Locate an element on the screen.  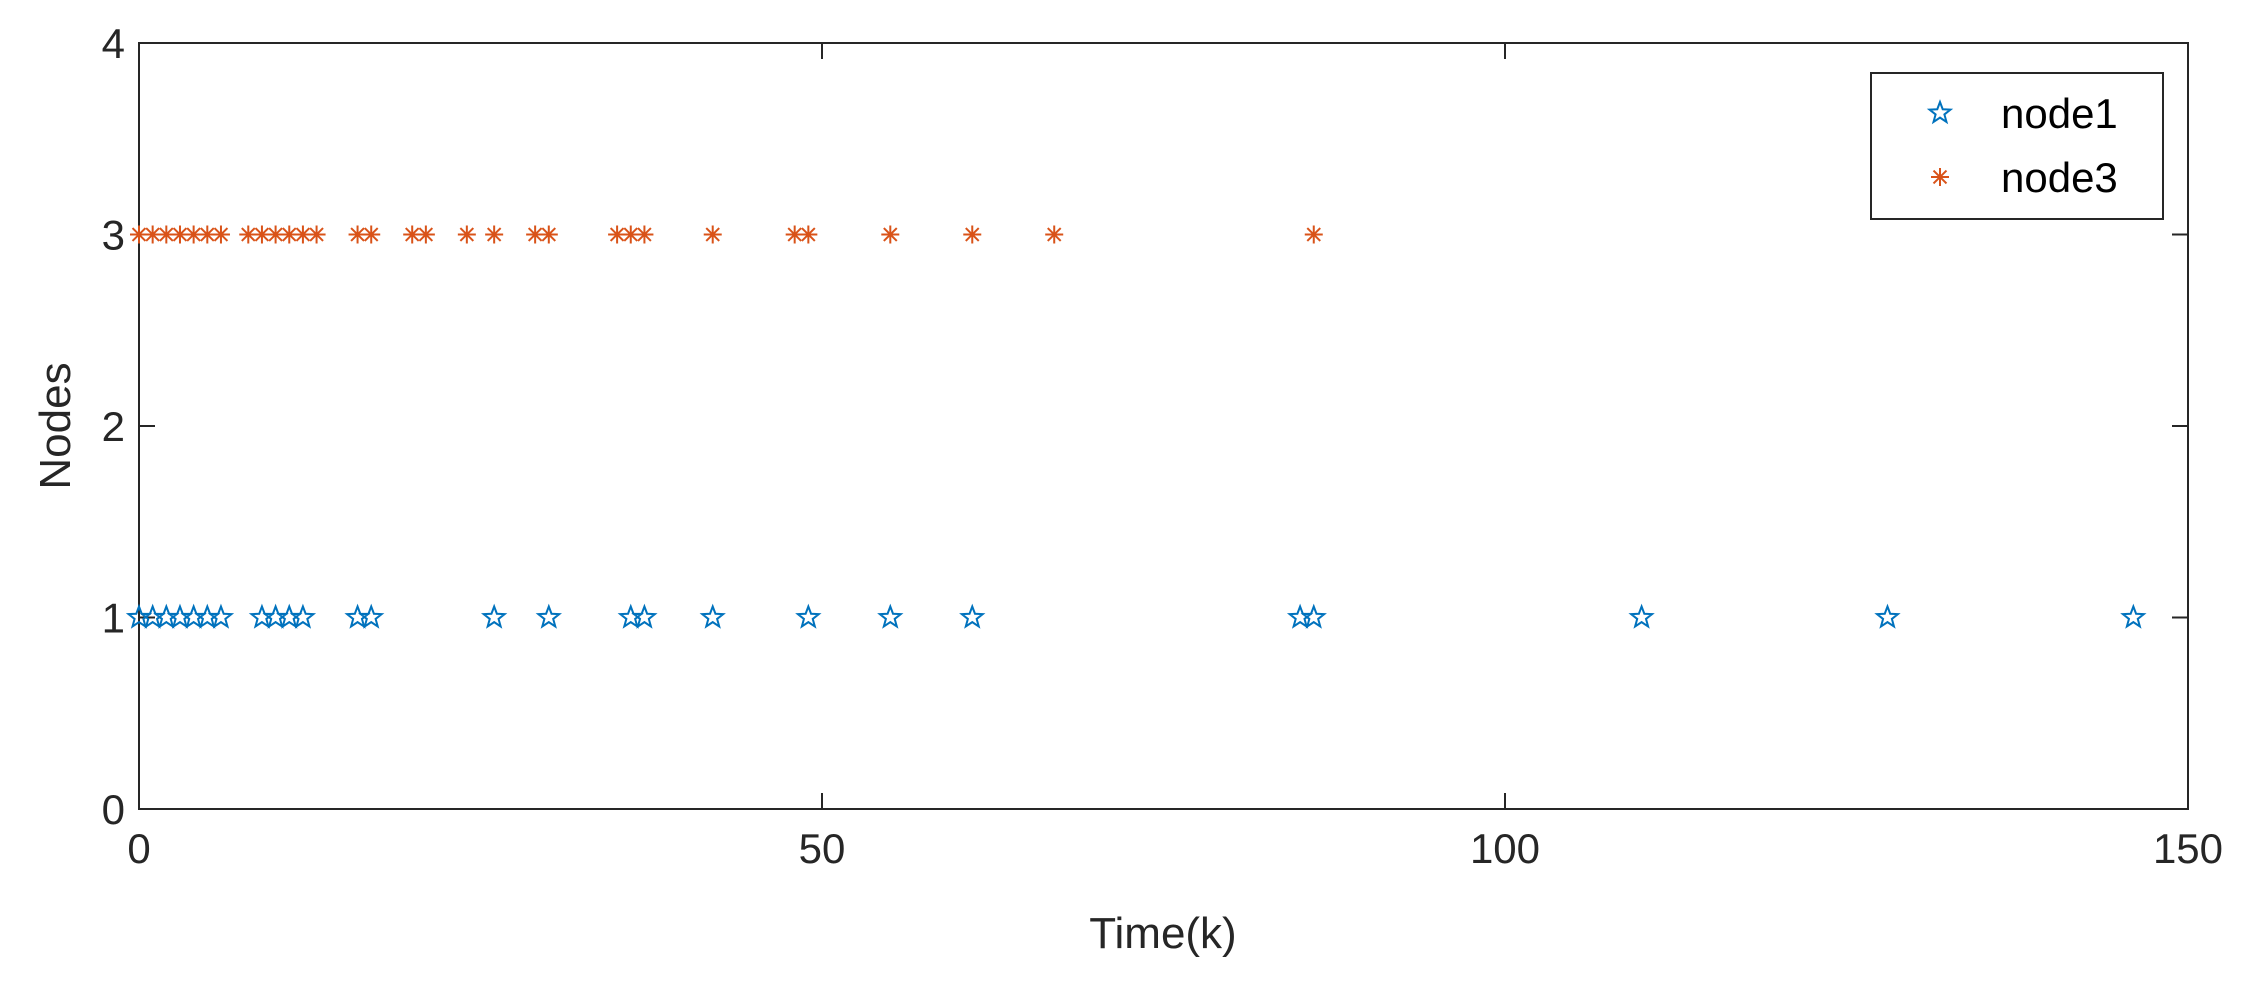
y-tick-label: 1 is located at coordinates (113, 618).